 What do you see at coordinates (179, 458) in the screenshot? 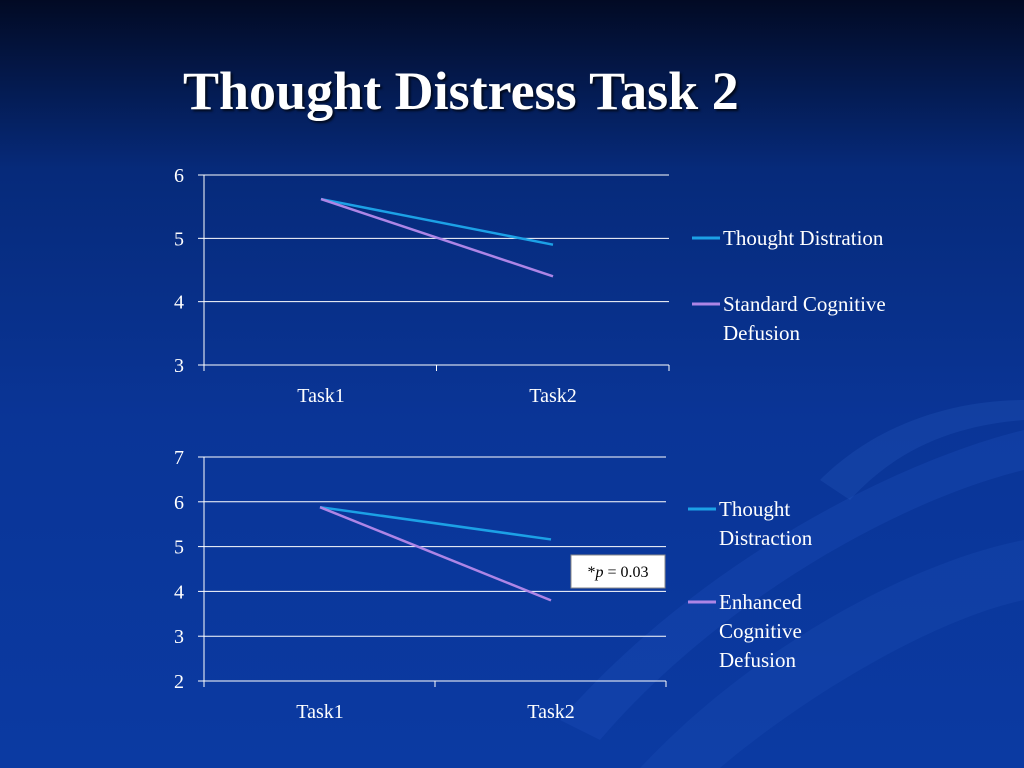
I see `bottom-ytick-label-7: 7` at bounding box center [179, 458].